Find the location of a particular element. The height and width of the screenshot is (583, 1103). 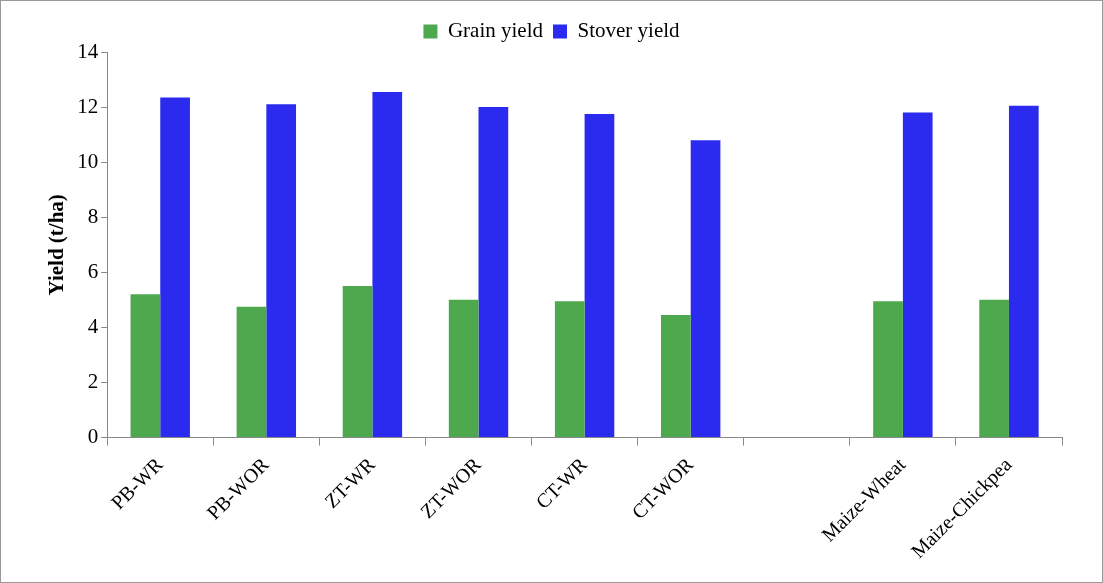

y-axis-title: Yield (t/ha) is located at coordinates (56, 245).